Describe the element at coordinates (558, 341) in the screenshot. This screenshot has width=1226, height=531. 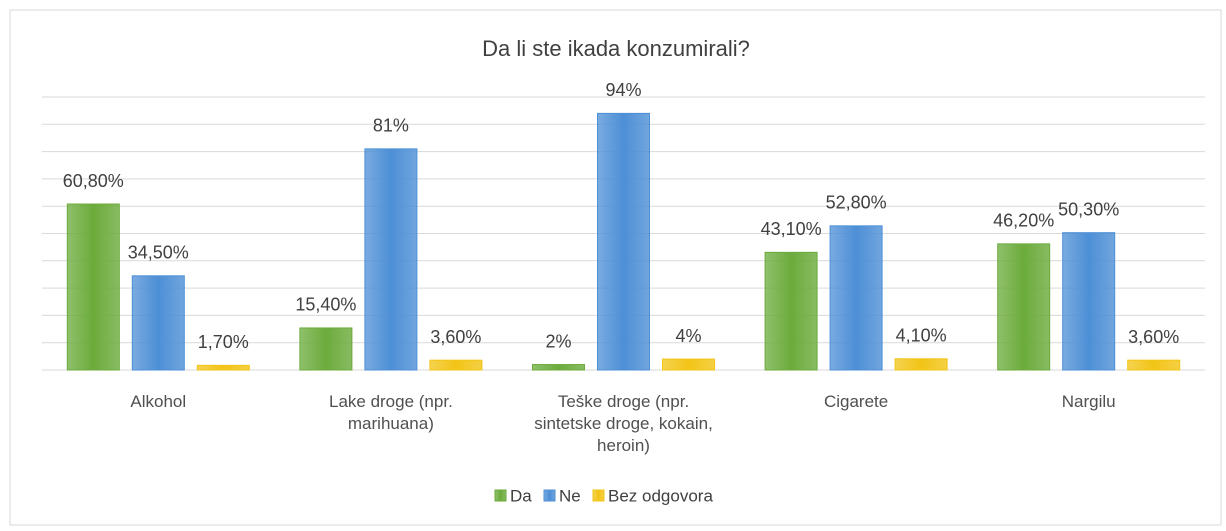
I see `data-label: 2%` at that location.